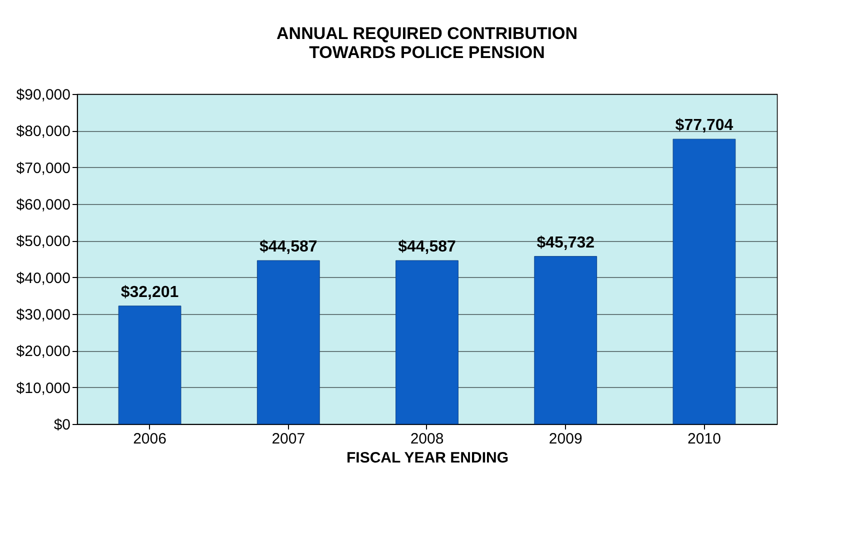 The width and height of the screenshot is (854, 538). I want to click on data-label: $45,732, so click(565, 243).